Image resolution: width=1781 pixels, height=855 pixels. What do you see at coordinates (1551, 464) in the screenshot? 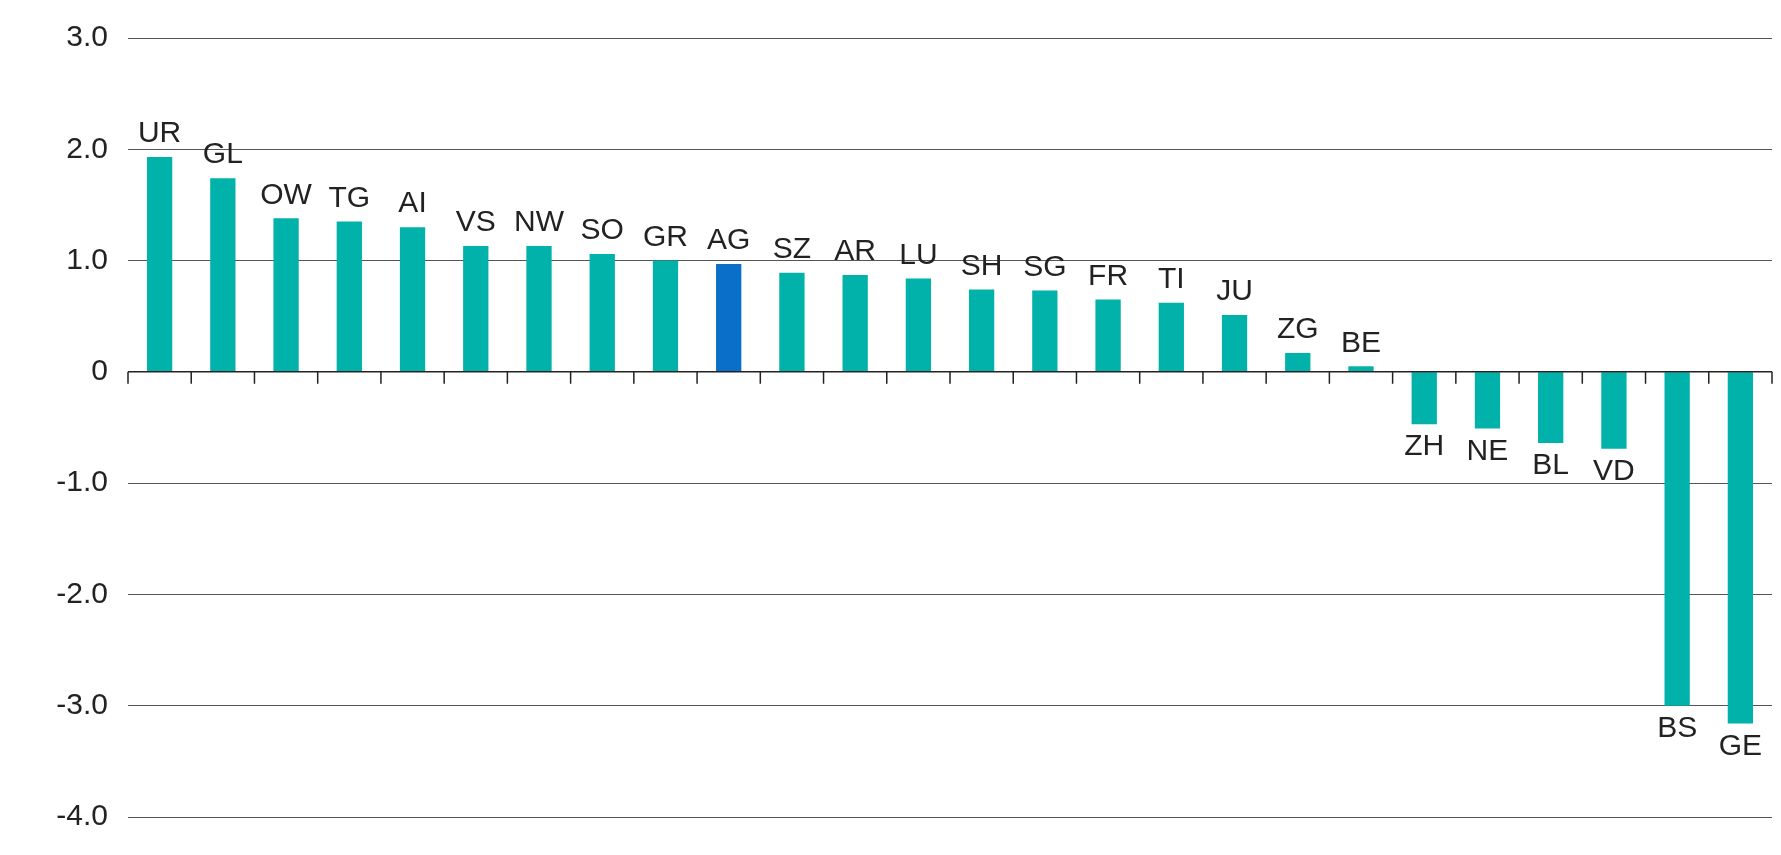
I see `x-tick-label: BL` at bounding box center [1551, 464].